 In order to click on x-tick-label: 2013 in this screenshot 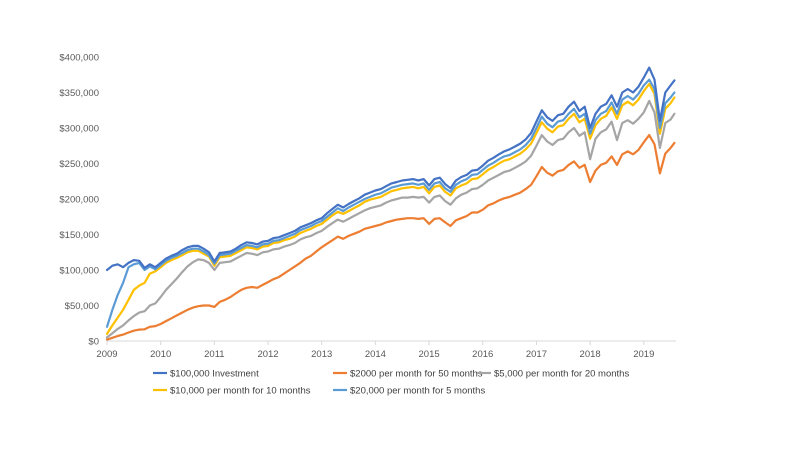, I will do `click(321, 354)`.